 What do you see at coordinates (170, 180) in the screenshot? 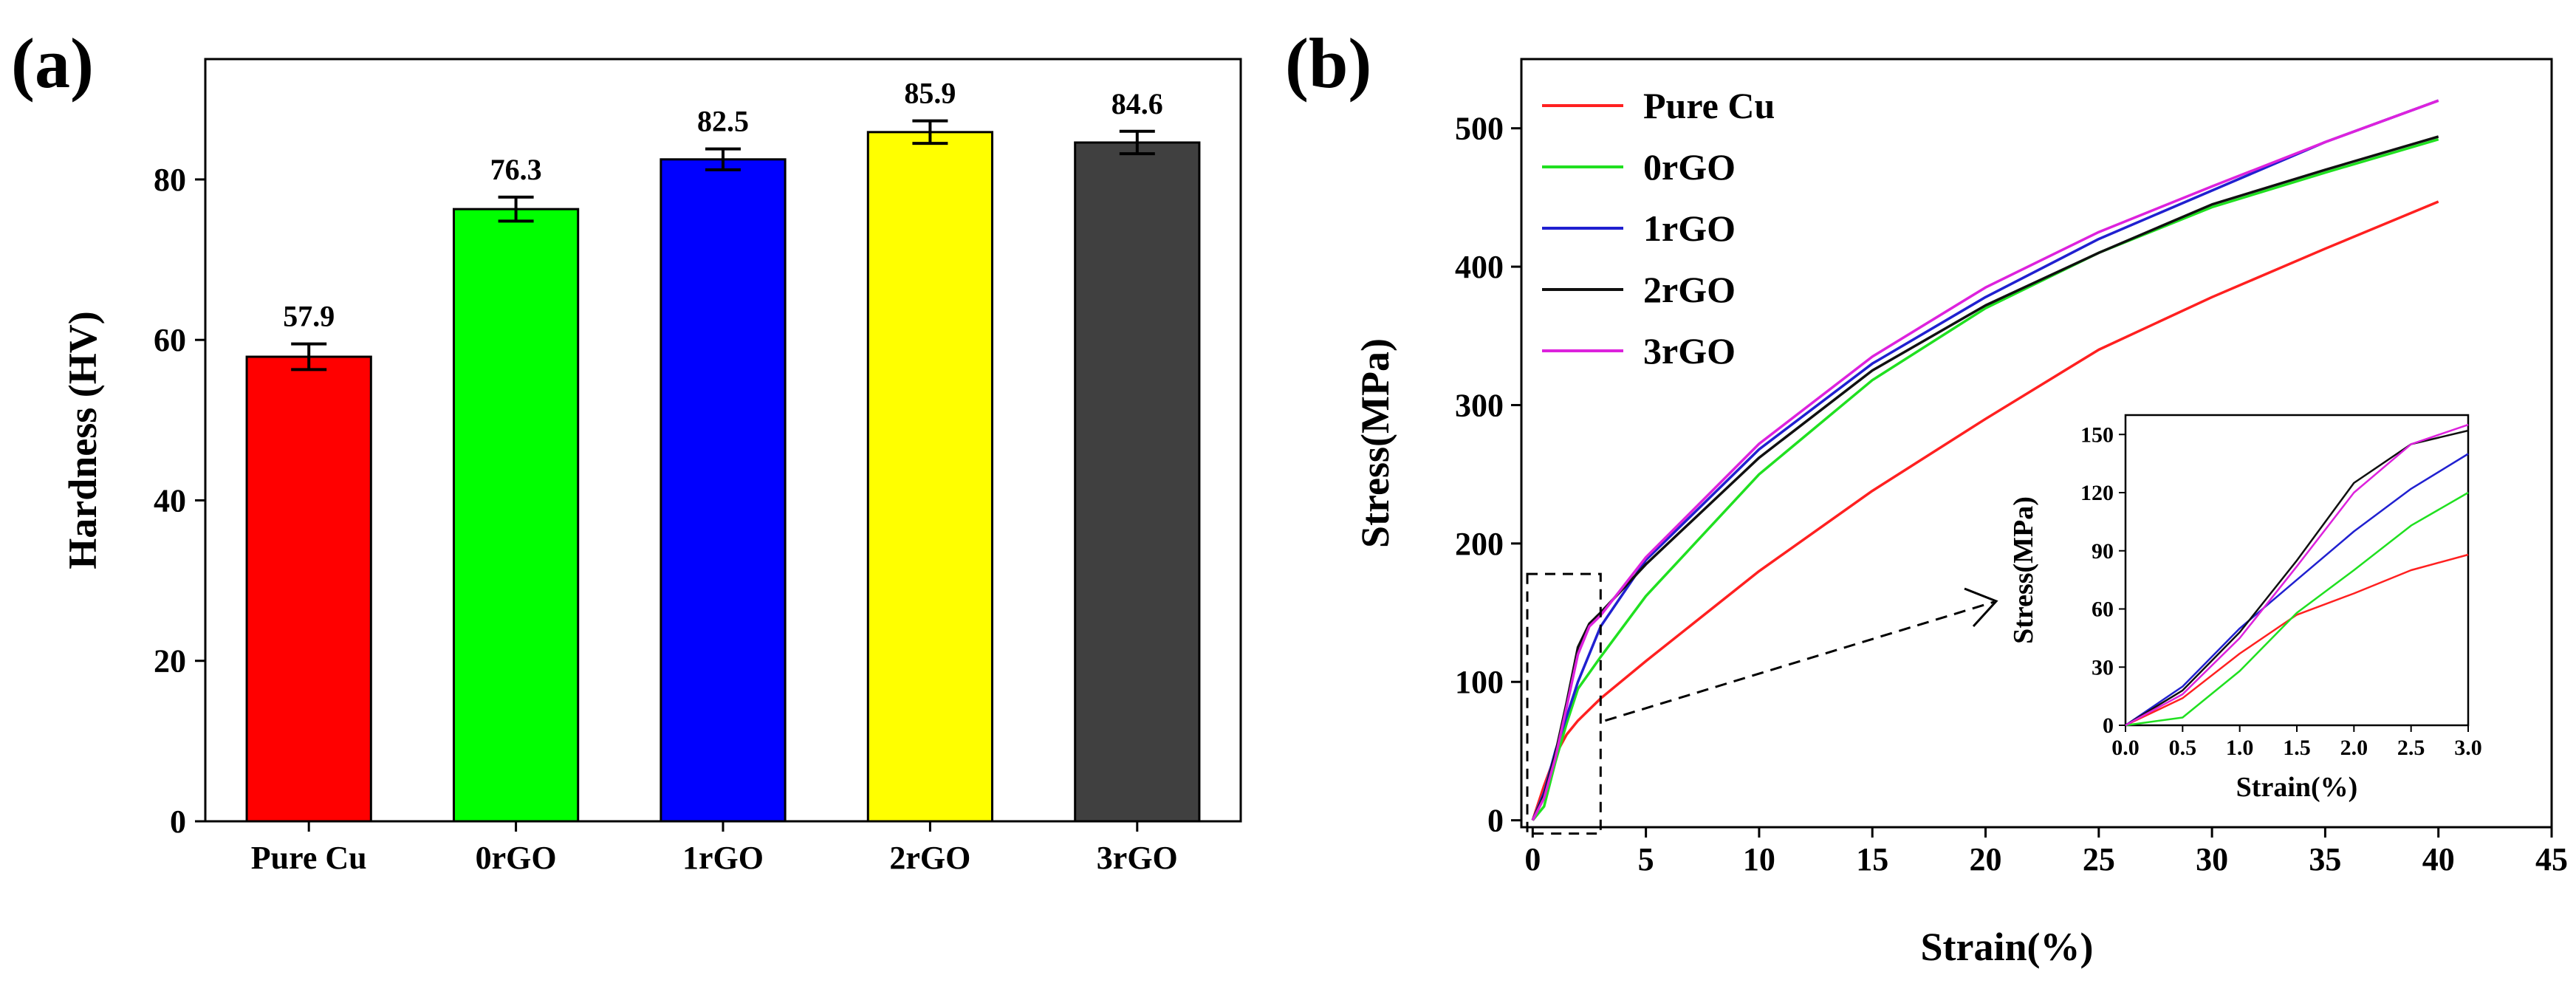
I see `y-tick-label: 80` at bounding box center [170, 180].